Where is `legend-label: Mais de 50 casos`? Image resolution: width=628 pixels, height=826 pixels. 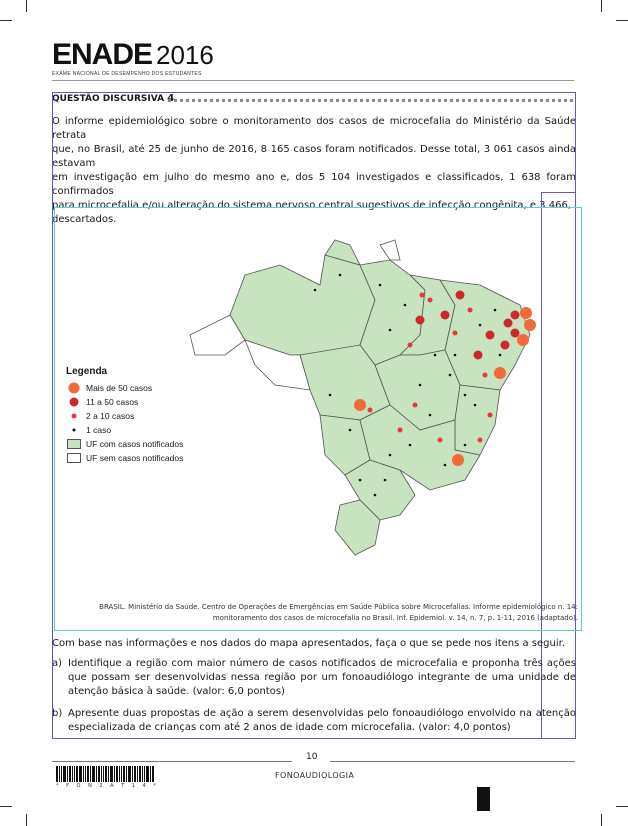
legend-label: Mais de 50 casos is located at coordinates (119, 388).